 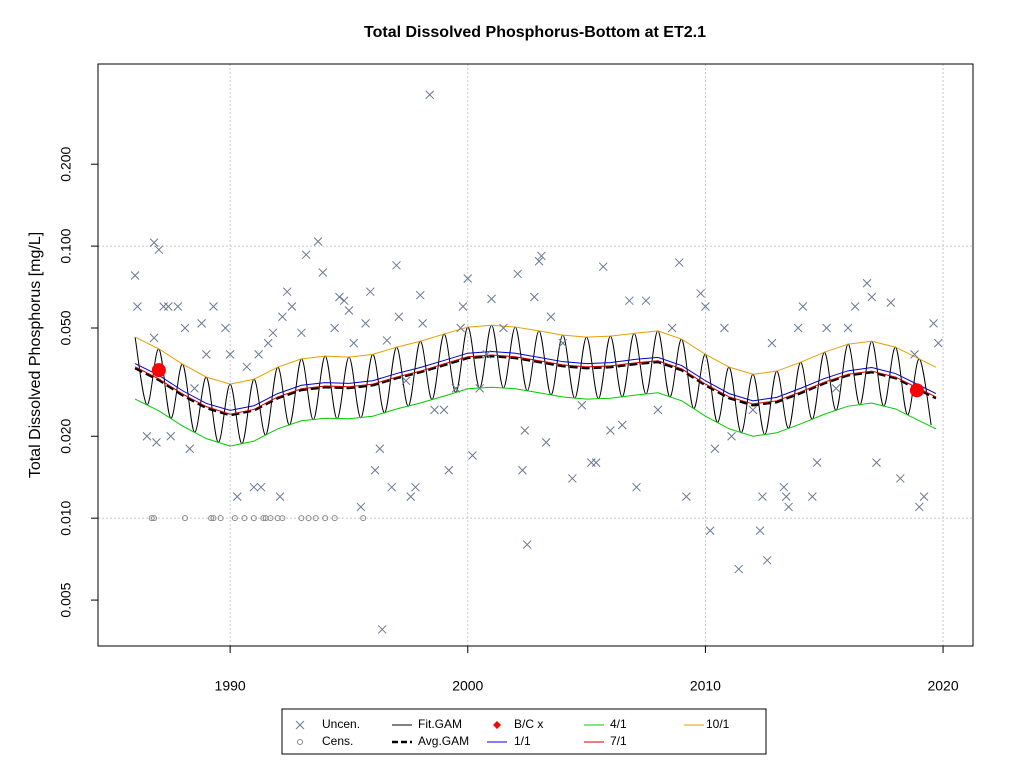 I want to click on y-tick-label: 0.020, so click(x=66, y=436).